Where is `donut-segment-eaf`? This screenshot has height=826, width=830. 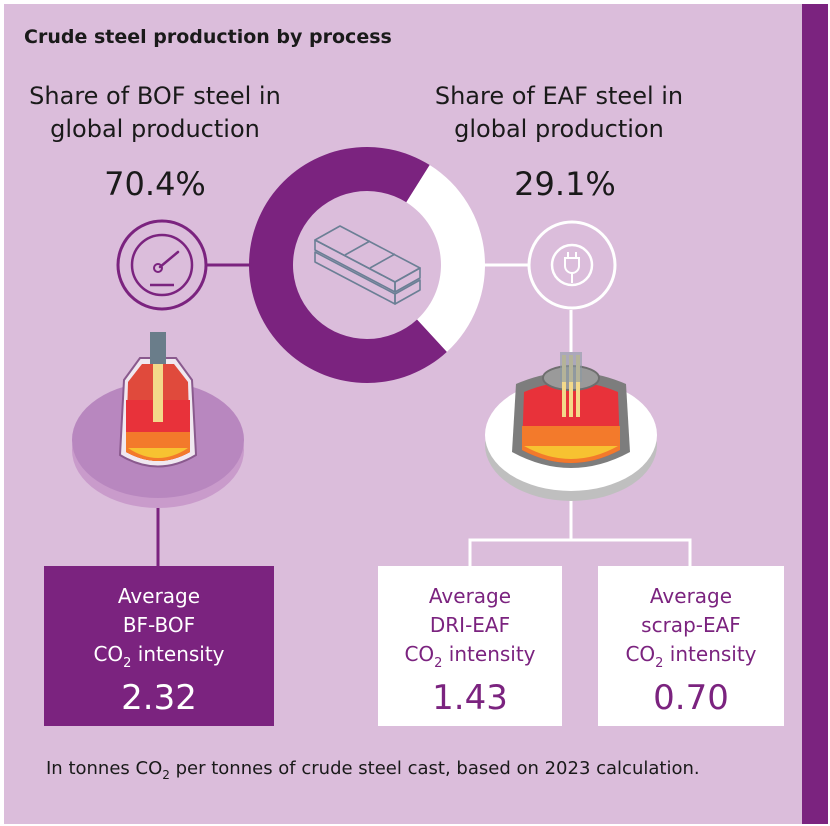
donut-segment-eaf is located at coordinates (445, 258).